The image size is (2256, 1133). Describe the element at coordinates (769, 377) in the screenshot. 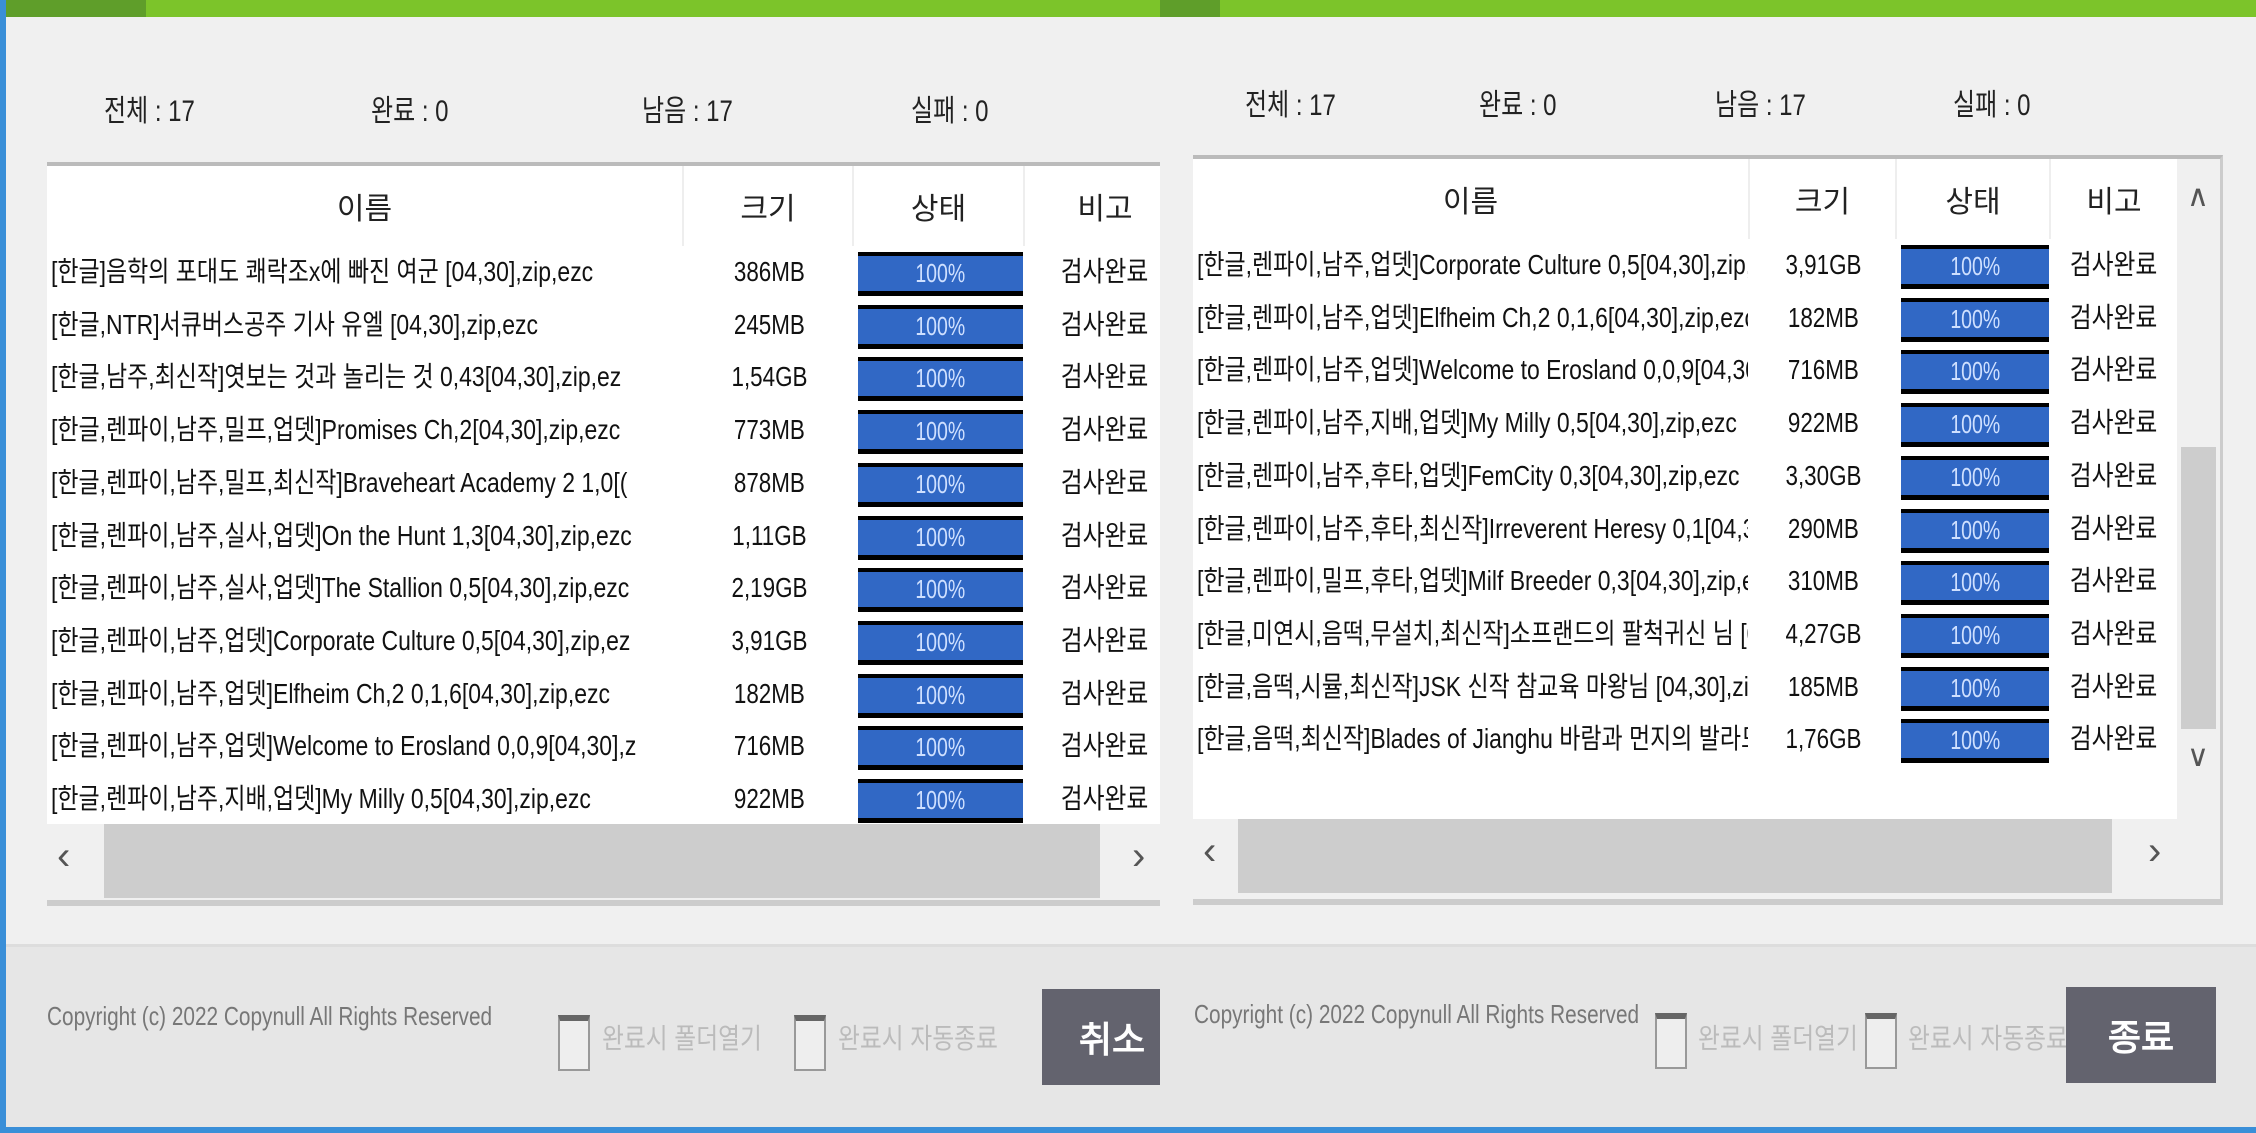

I see `file-size: 1,54GB` at that location.